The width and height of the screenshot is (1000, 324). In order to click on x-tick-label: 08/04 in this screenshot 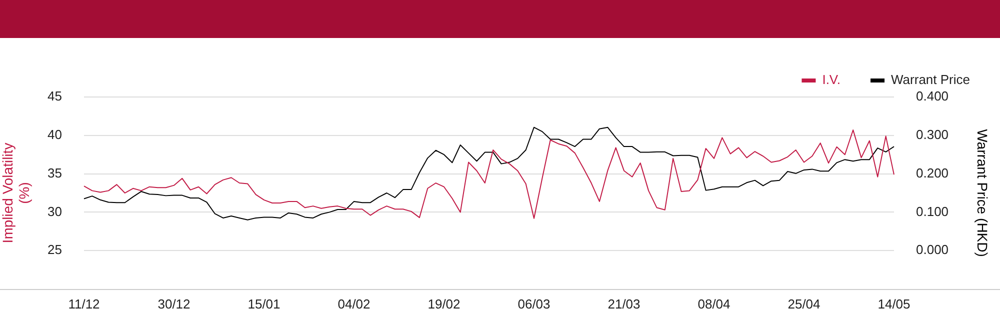, I will do `click(714, 304)`.